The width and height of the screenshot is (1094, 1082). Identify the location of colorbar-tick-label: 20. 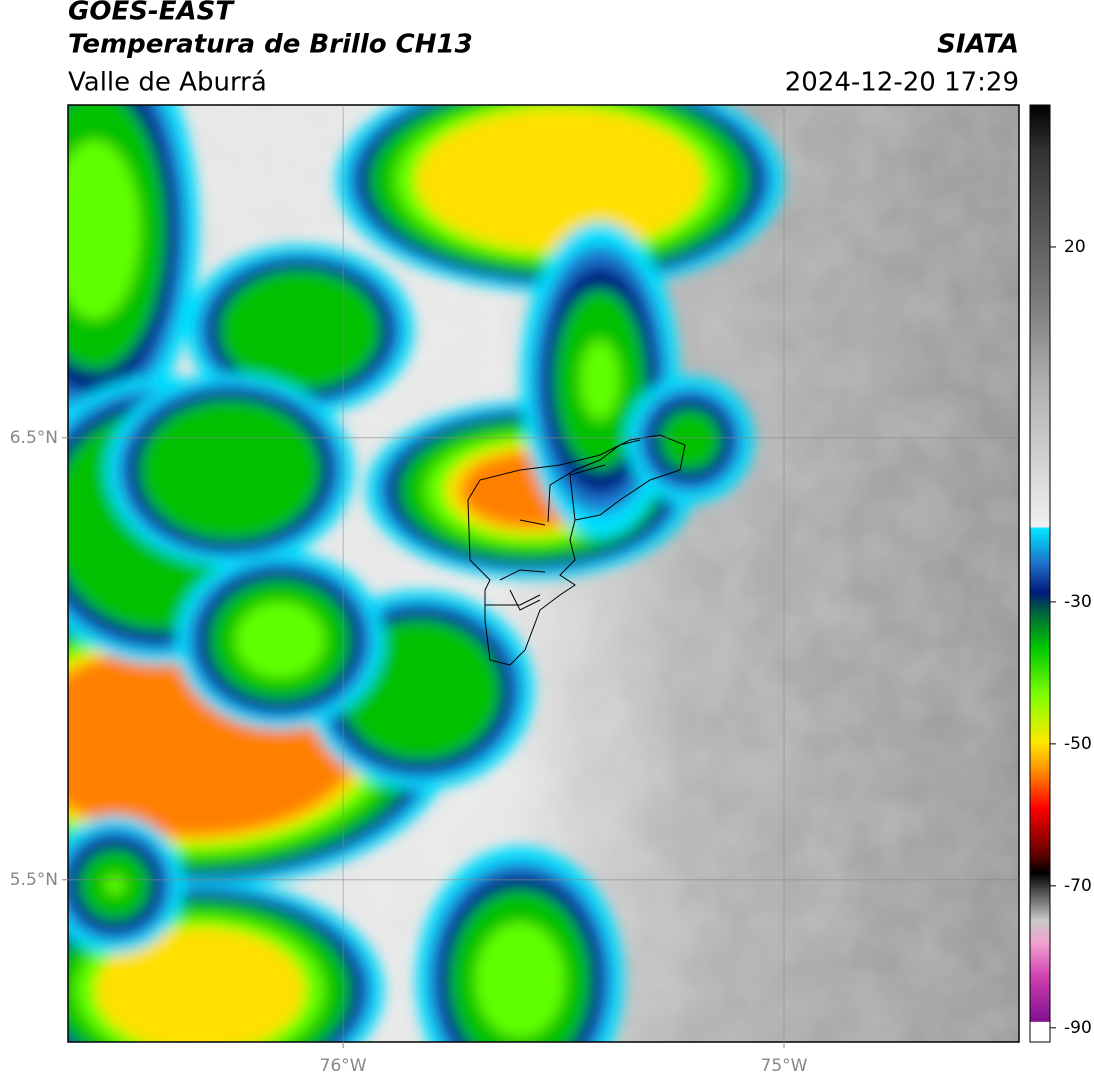
(1075, 247).